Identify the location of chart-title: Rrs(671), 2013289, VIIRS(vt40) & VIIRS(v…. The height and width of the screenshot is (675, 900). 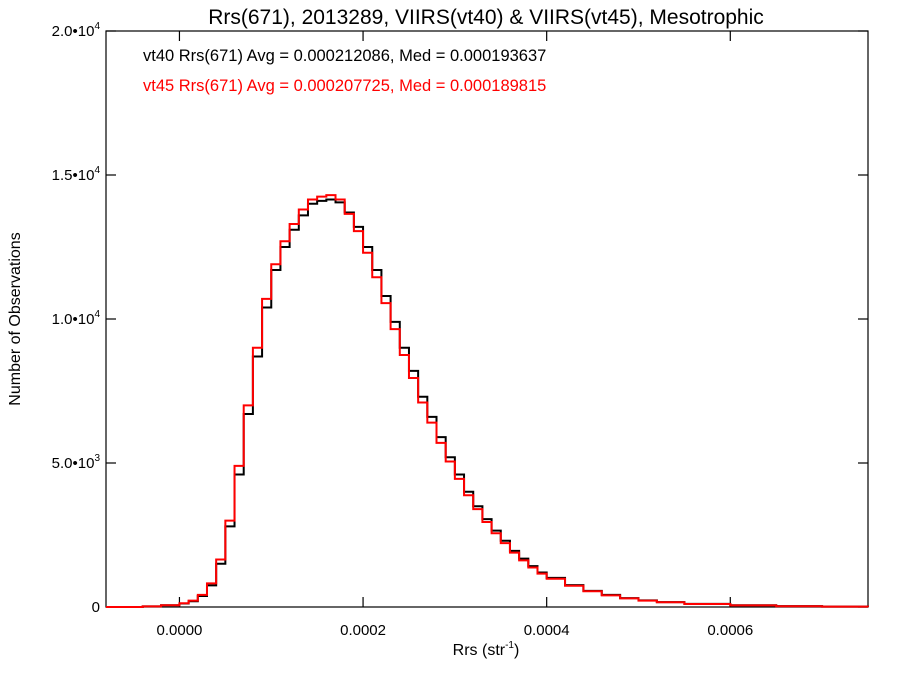
(486, 17).